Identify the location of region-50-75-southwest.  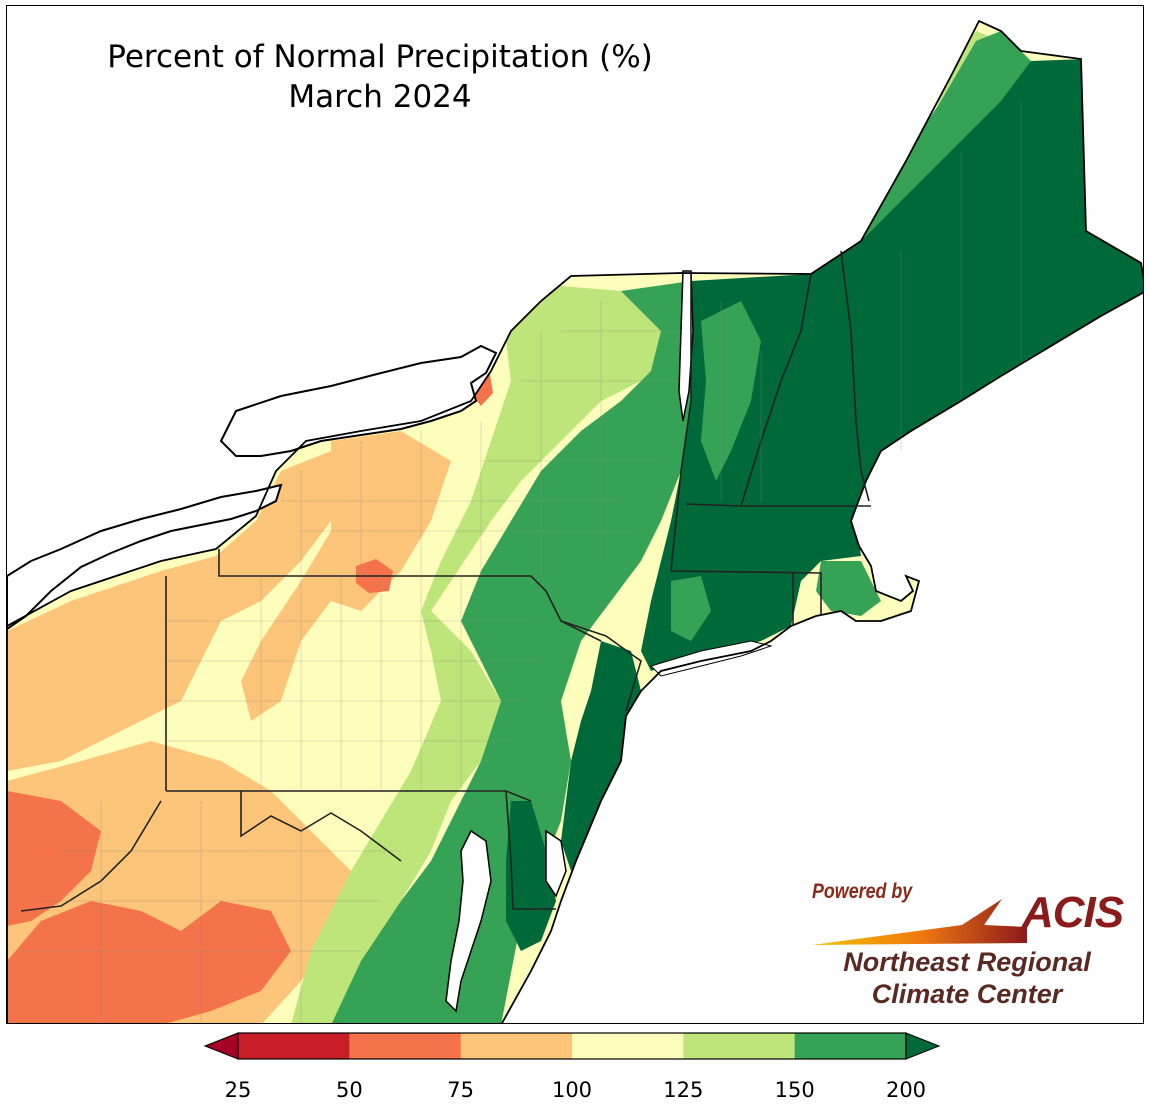
(54, 858).